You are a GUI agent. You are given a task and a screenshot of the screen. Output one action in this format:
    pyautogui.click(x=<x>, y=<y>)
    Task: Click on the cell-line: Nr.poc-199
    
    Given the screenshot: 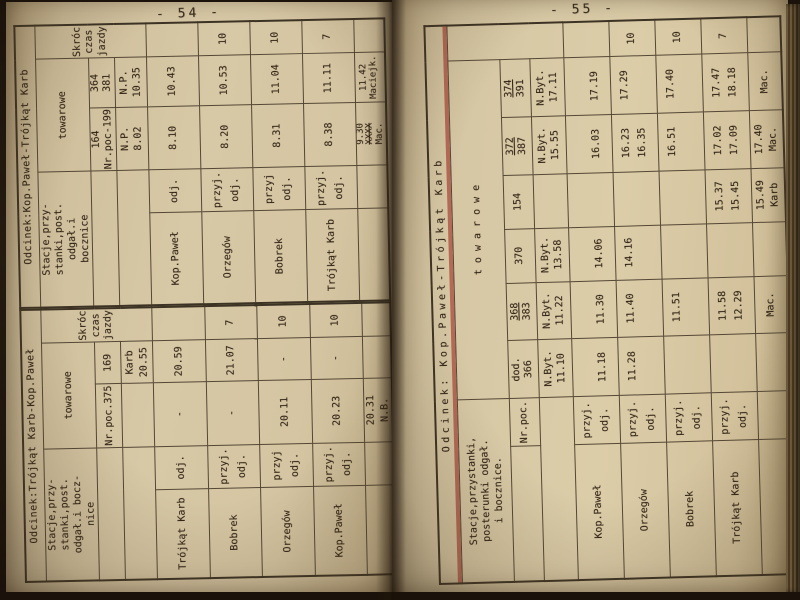 What is the action you would take?
    pyautogui.click(x=108, y=139)
    